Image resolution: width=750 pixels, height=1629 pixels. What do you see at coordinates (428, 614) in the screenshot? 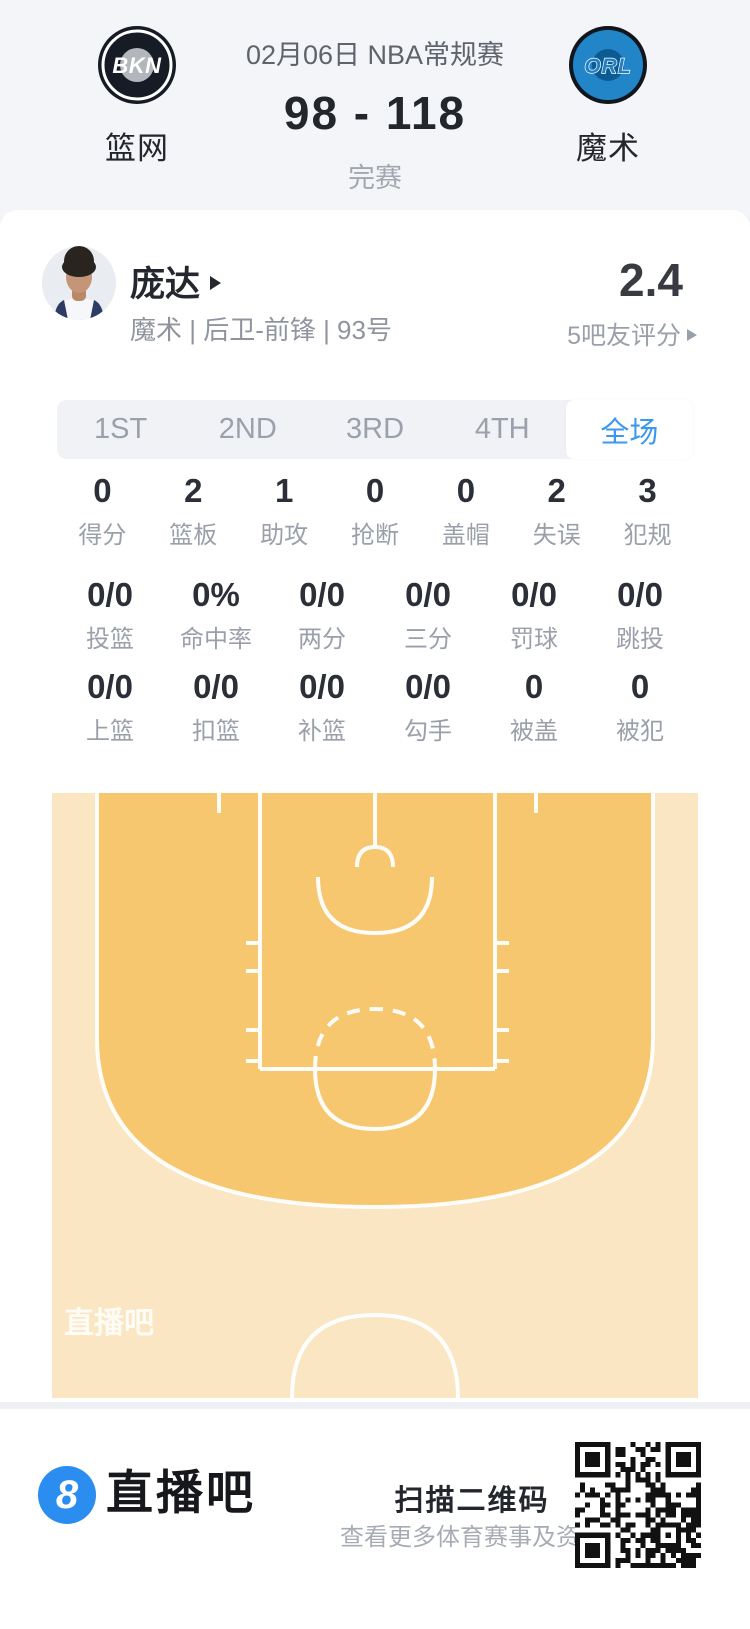
I see `stat-3pt: 0/0 三分` at bounding box center [428, 614].